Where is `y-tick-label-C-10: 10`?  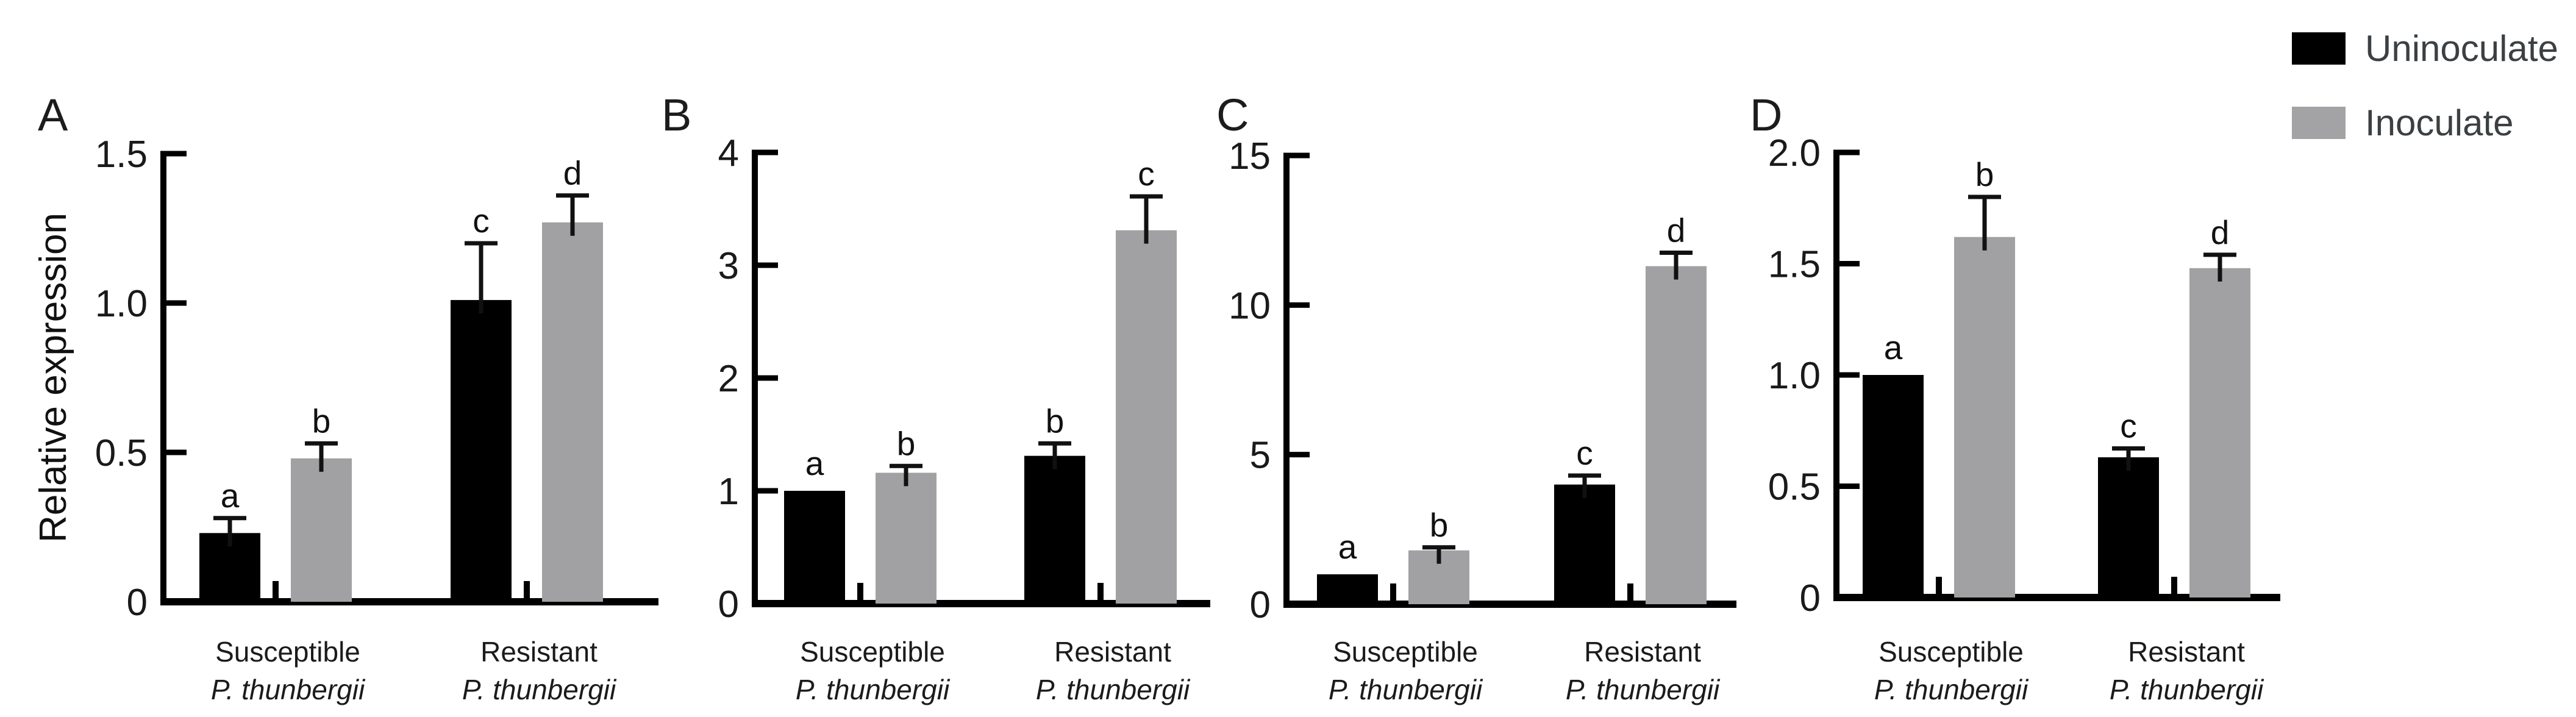 y-tick-label-C-10: 10 is located at coordinates (1250, 306).